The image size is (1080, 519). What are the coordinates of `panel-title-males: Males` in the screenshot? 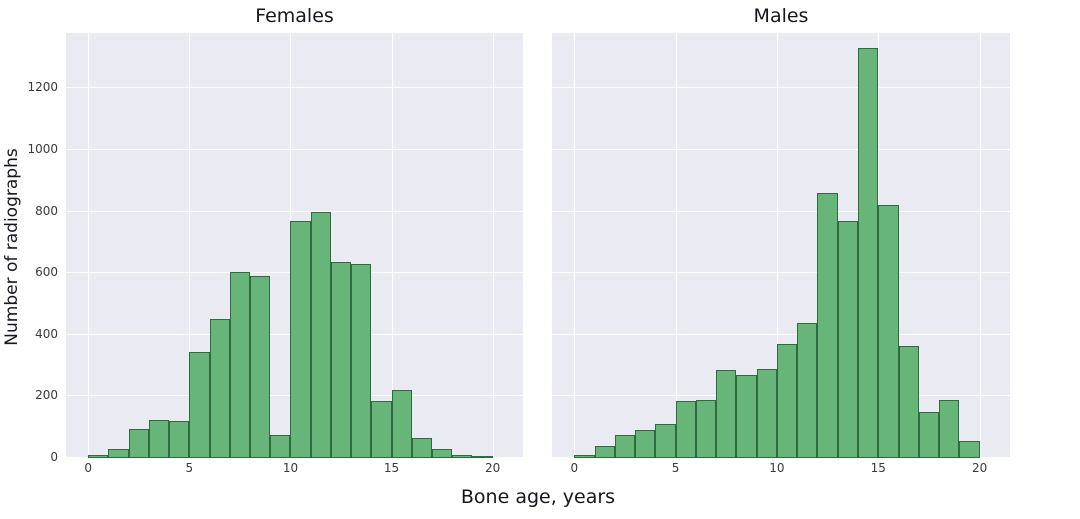 It's located at (781, 16).